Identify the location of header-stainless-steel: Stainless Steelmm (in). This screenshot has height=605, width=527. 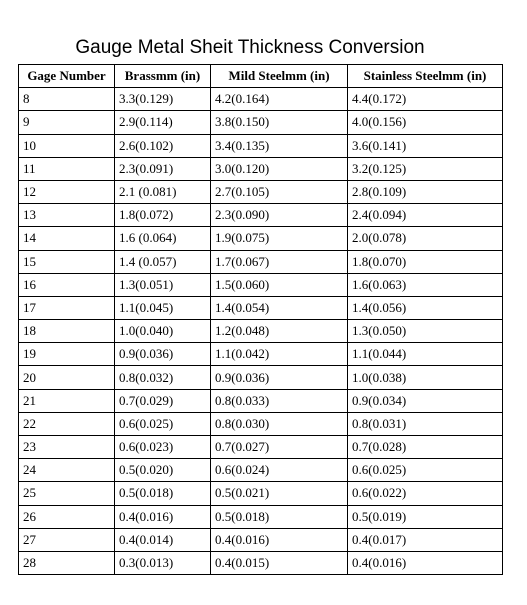
(425, 76).